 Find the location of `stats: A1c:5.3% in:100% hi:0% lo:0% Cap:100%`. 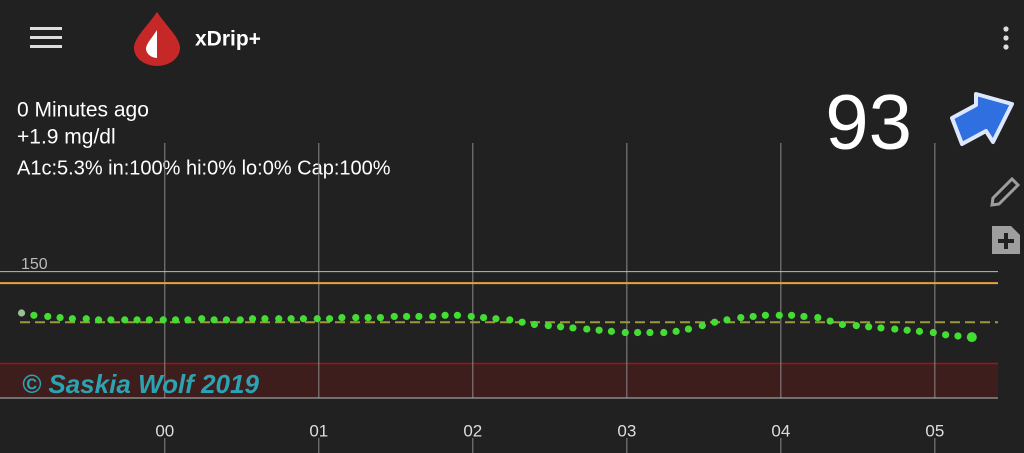

stats: A1c:5.3% in:100% hi:0% lo:0% Cap:100% is located at coordinates (204, 168).